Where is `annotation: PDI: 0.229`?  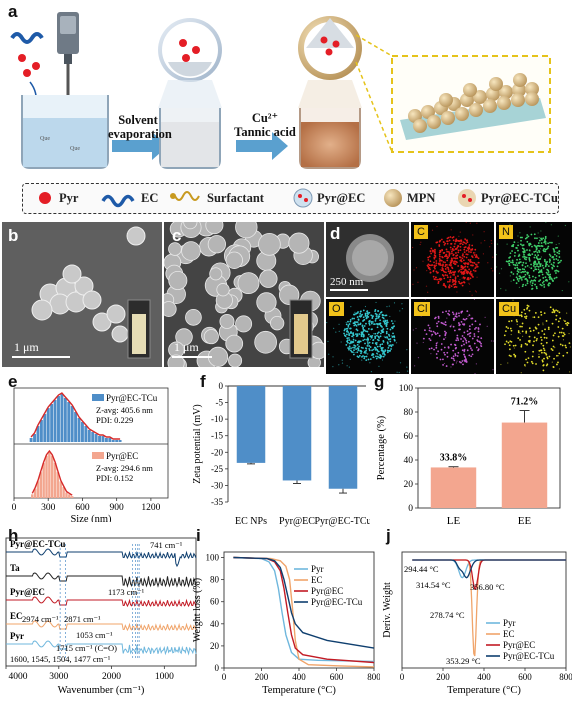 annotation: PDI: 0.229 is located at coordinates (114, 420).